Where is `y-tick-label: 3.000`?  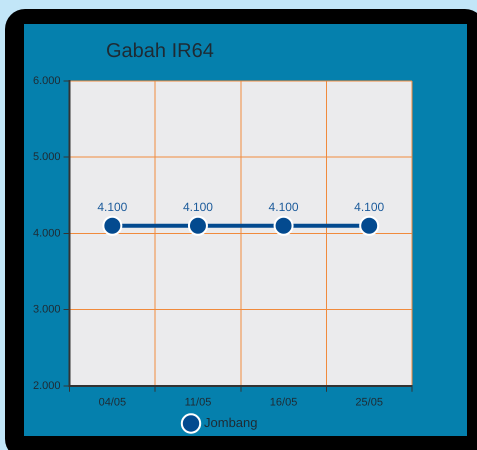 y-tick-label: 3.000 is located at coordinates (46, 310).